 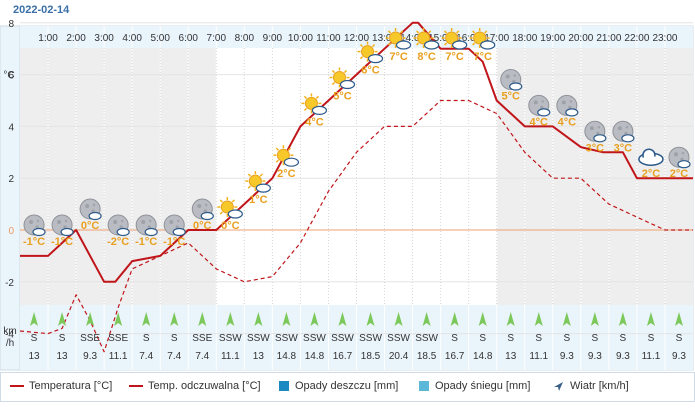 What do you see at coordinates (300, 38) in the screenshot?
I see `hour-label: 10:00` at bounding box center [300, 38].